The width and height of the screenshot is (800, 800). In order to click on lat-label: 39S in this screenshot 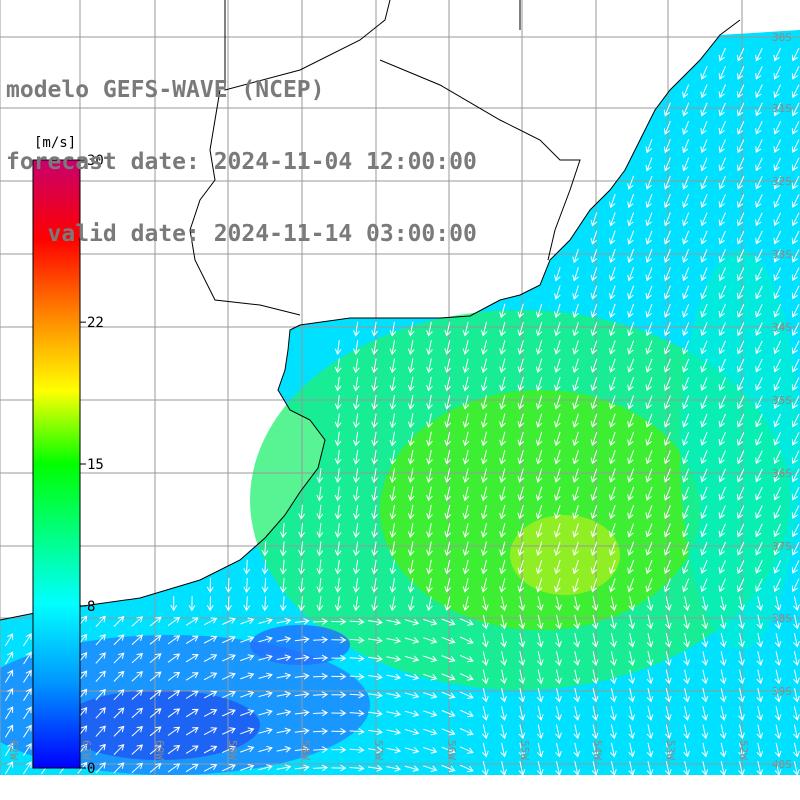, I will do `click(782, 691)`.